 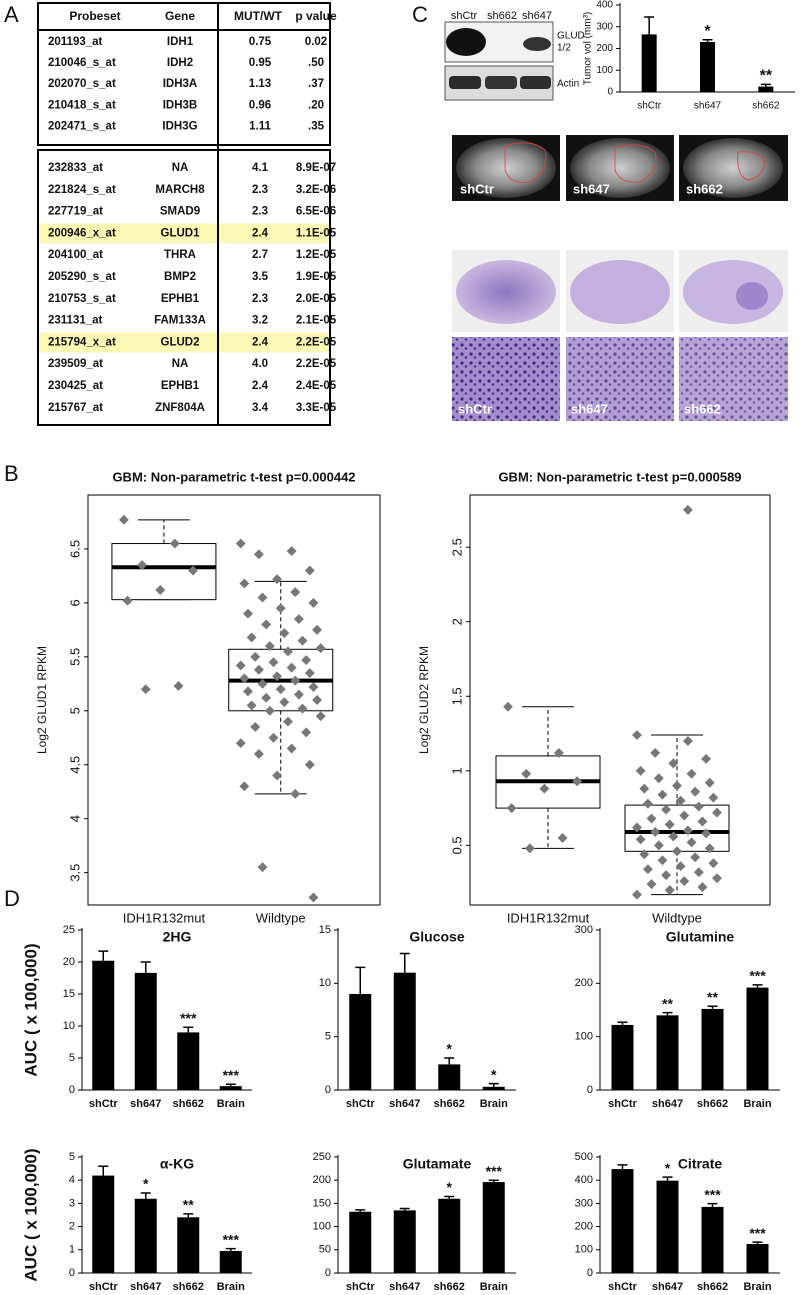 What do you see at coordinates (712, 997) in the screenshot?
I see `annotation: **` at bounding box center [712, 997].